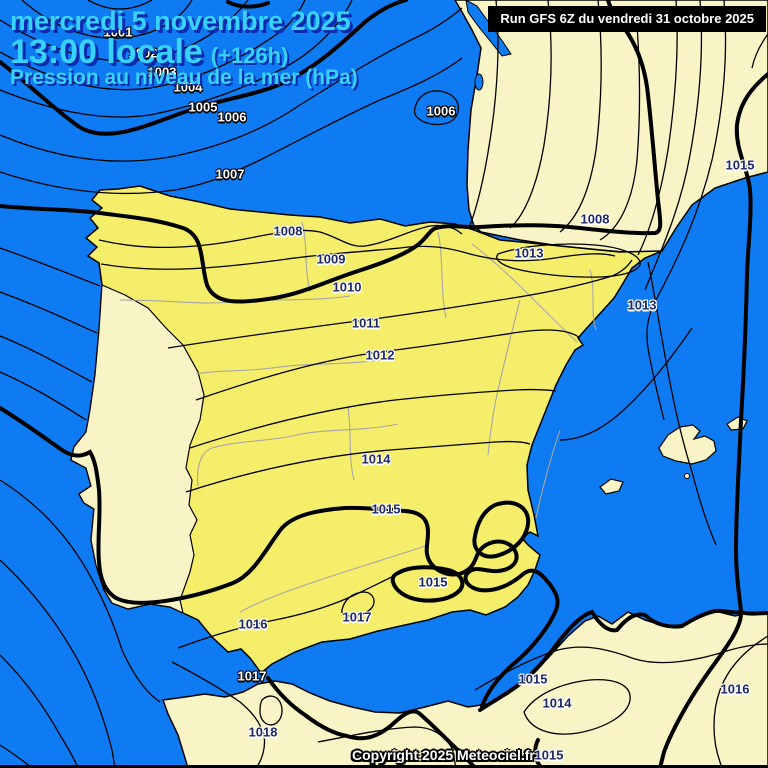 The height and width of the screenshot is (768, 768). Describe the element at coordinates (137, 449) in the screenshot. I see `portugal-landmass` at that location.